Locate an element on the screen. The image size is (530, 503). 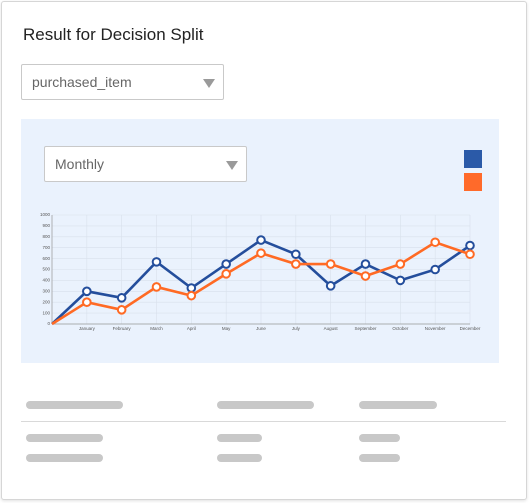
item-dropdown: purchased_item is located at coordinates (122, 82).